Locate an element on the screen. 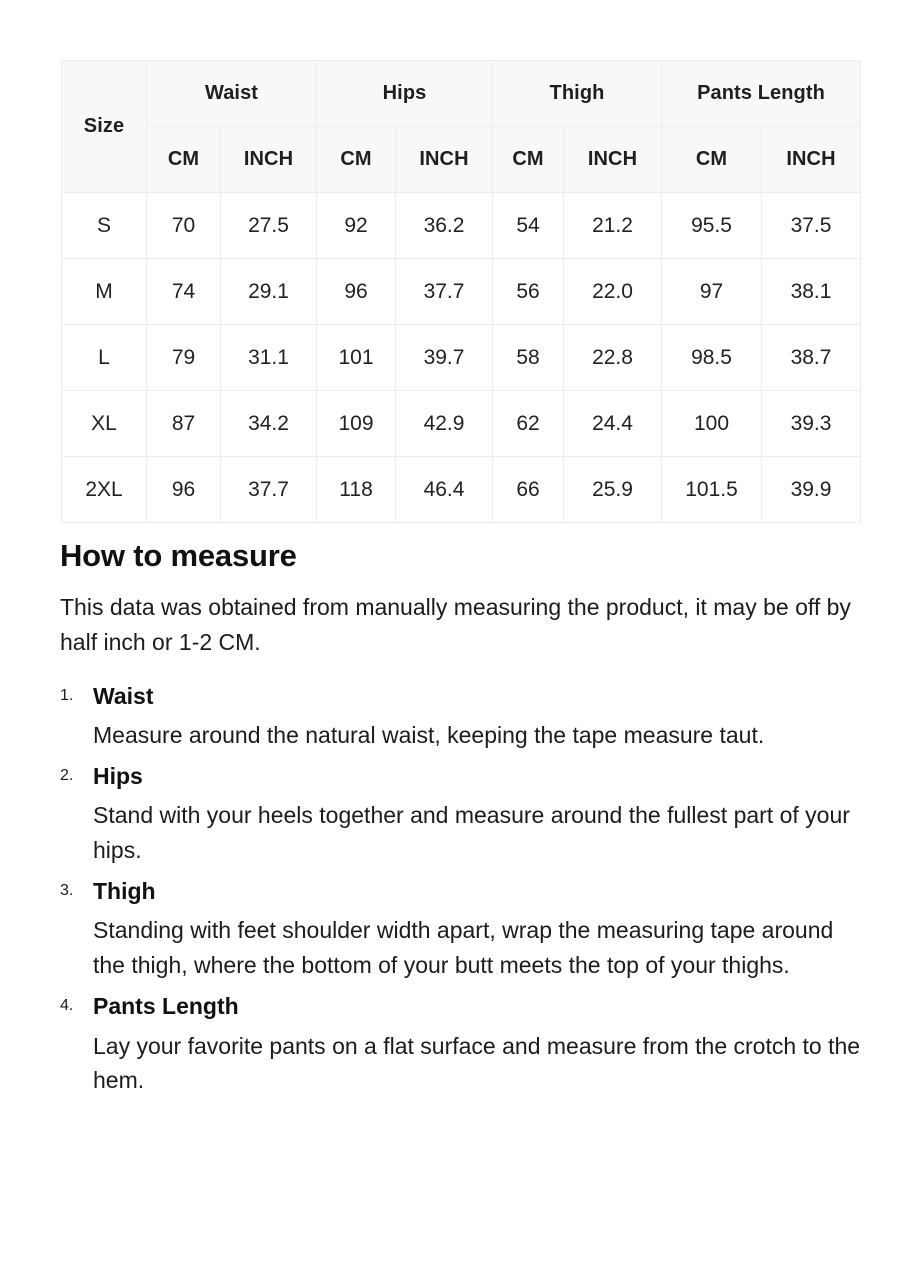  cell-size: L is located at coordinates (104, 357).